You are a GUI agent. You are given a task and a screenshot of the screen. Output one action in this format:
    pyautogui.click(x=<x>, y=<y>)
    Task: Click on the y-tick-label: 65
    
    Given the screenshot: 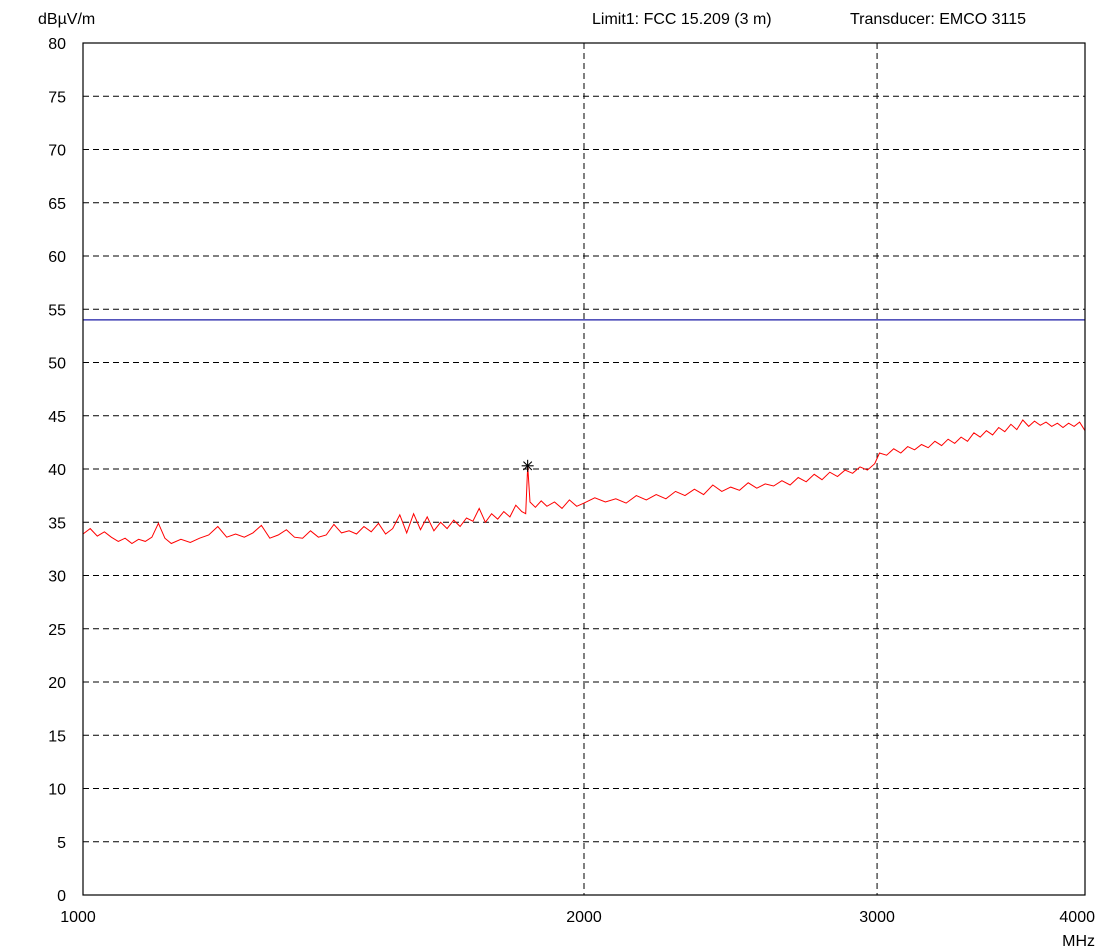 What is the action you would take?
    pyautogui.click(x=57, y=204)
    